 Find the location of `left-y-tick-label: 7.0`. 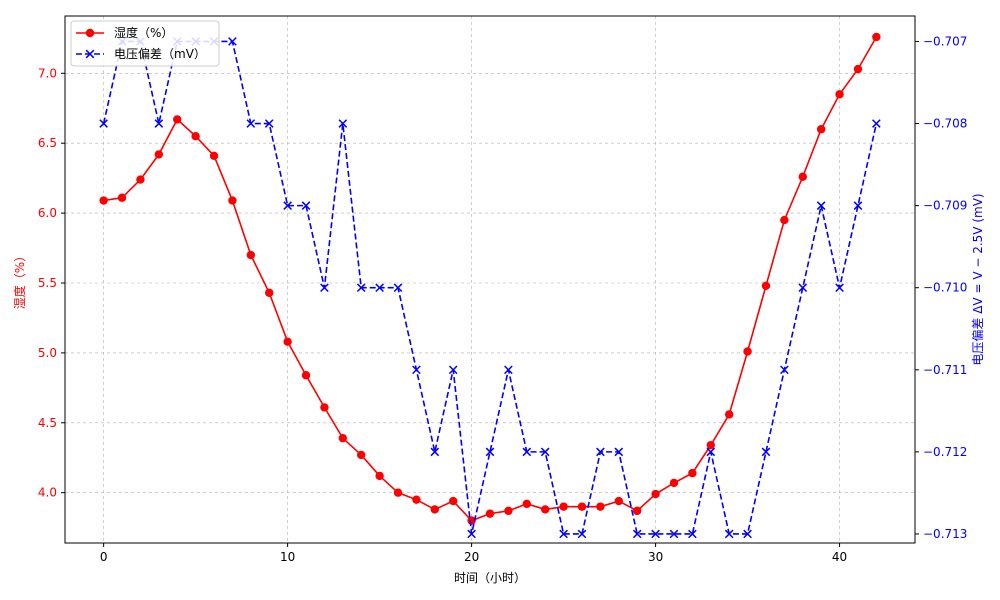

left-y-tick-label: 7.0 is located at coordinates (47, 73).